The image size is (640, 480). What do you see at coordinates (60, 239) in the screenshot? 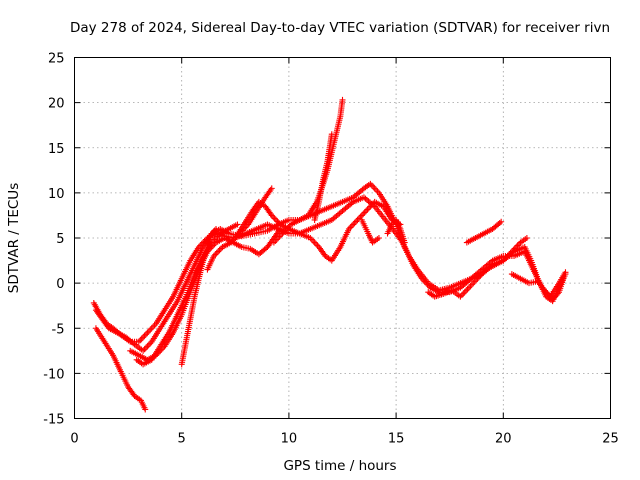
I see `y-tick-label: 5` at bounding box center [60, 239].